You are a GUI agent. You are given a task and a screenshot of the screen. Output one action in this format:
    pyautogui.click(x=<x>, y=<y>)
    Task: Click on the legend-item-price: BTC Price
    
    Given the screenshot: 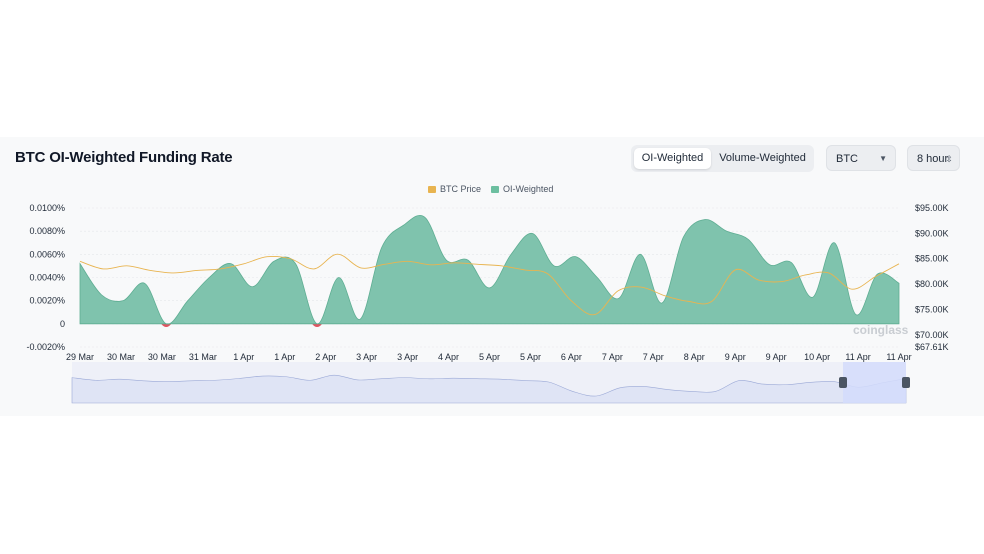 What is the action you would take?
    pyautogui.click(x=454, y=189)
    